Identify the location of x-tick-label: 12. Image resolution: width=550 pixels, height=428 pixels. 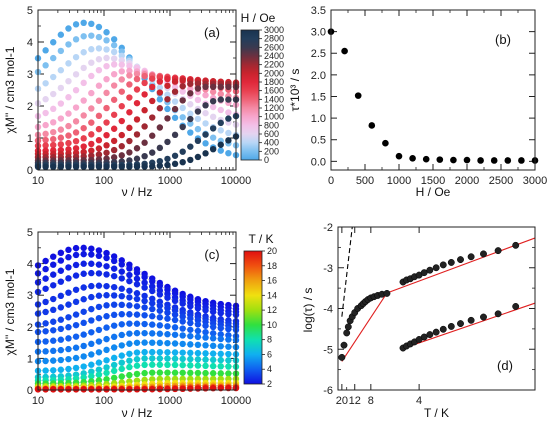
(355, 401).